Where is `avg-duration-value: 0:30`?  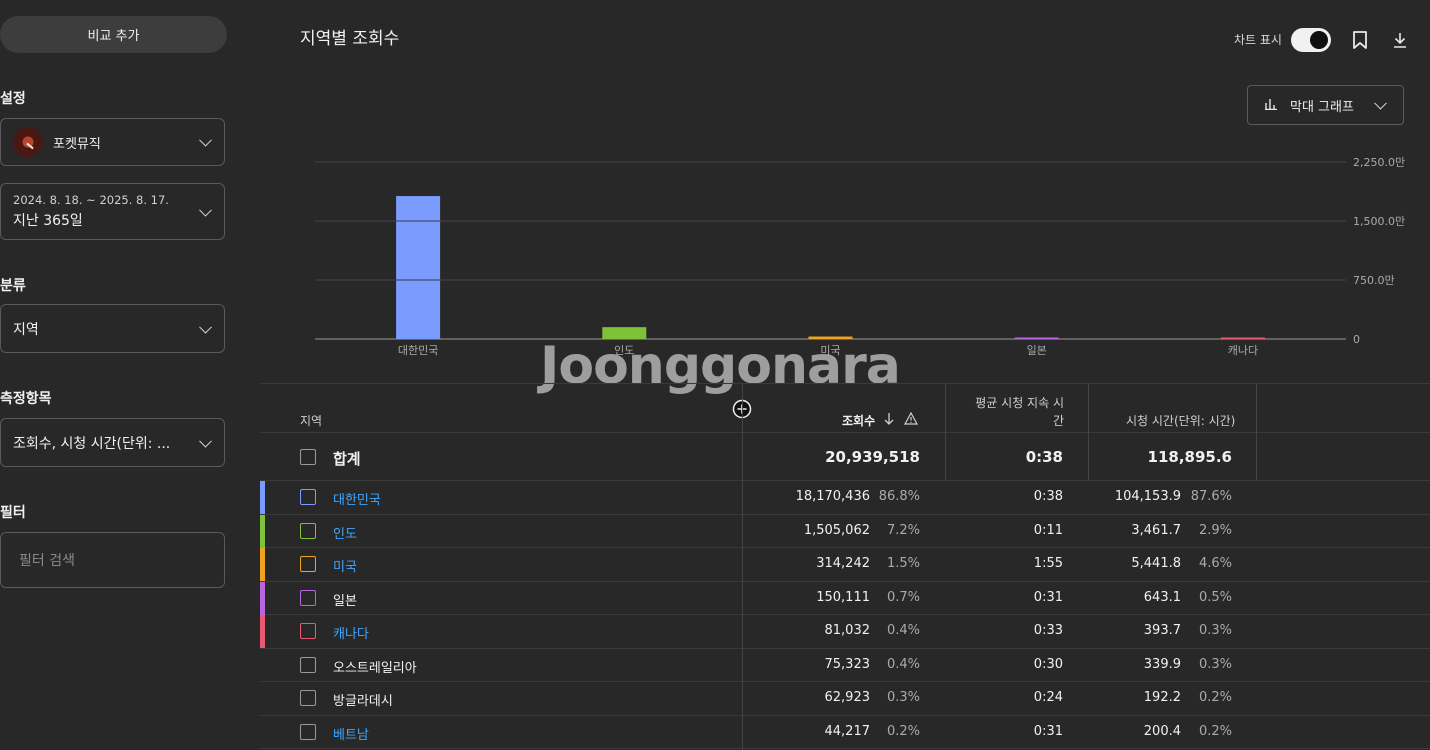 avg-duration-value: 0:30 is located at coordinates (1048, 664).